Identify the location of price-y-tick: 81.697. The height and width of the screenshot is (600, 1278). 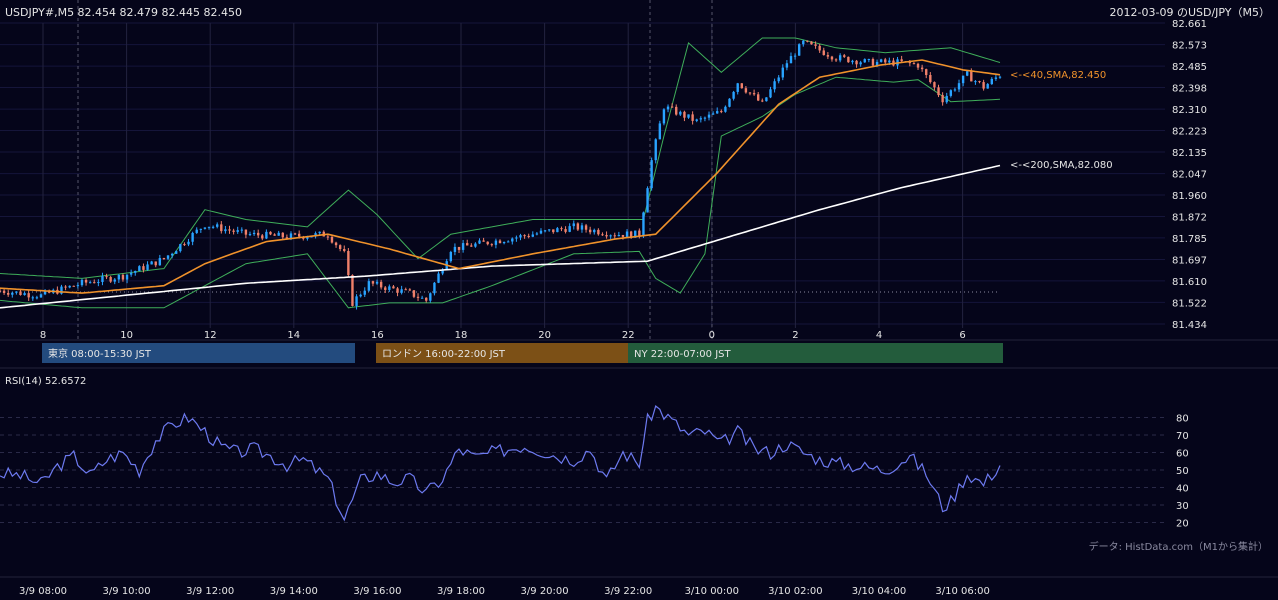
(1189, 260).